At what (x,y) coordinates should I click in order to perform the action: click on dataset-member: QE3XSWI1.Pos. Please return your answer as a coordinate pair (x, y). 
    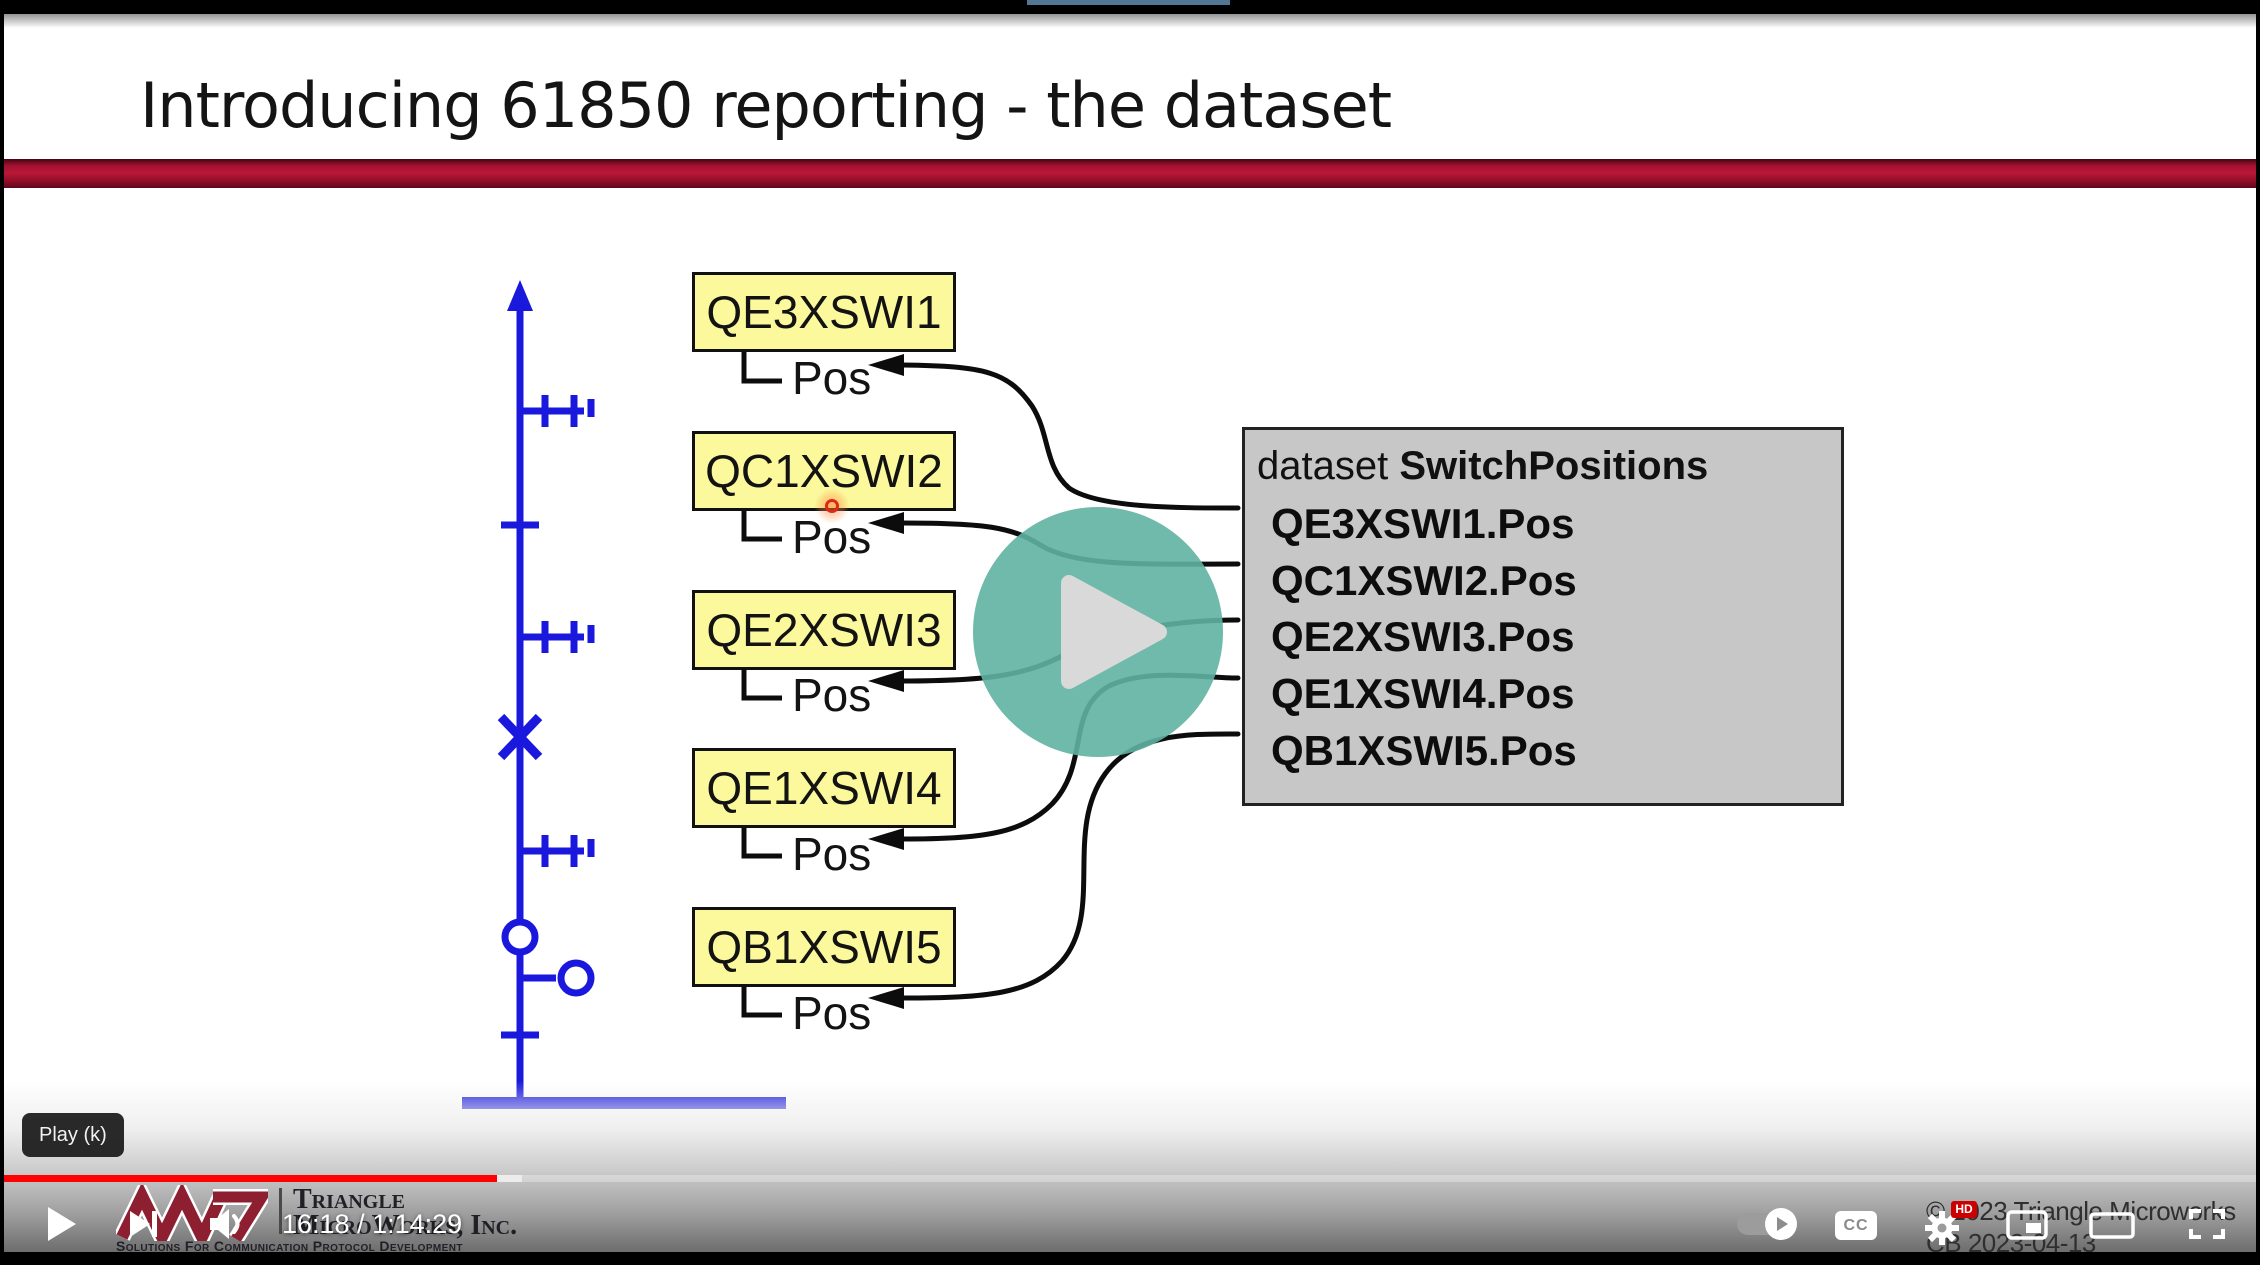
    Looking at the image, I should click on (1423, 523).